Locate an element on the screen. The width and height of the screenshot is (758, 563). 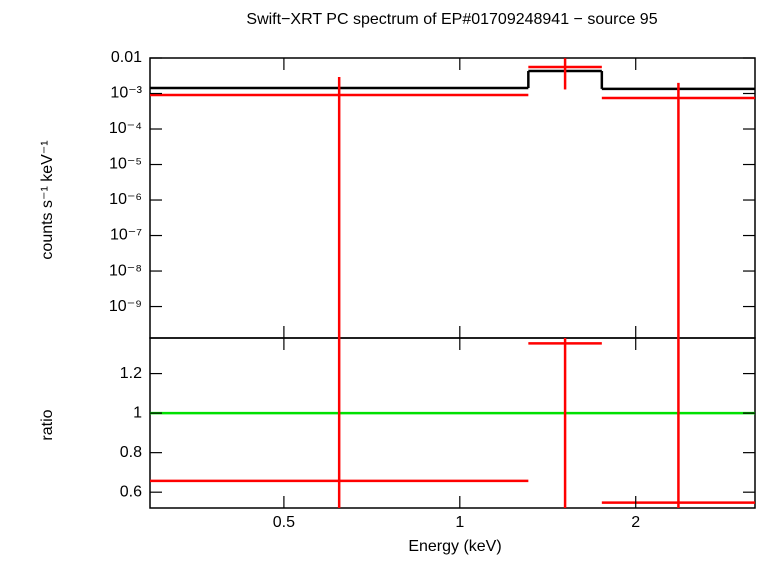
y-tick-label: 10⁻⁹ is located at coordinates (125, 306).